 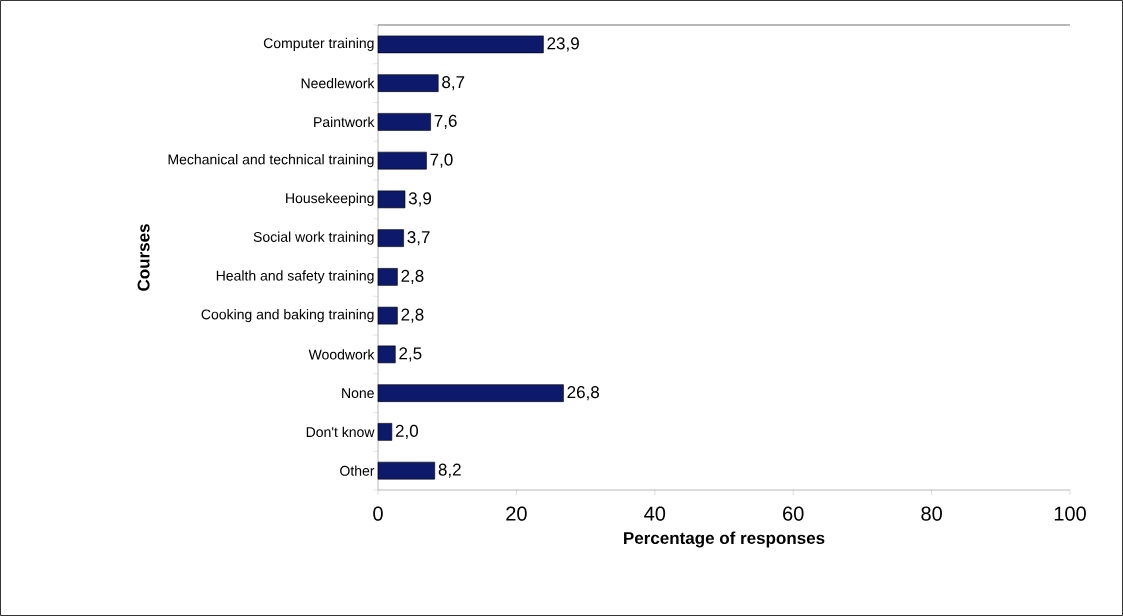 I want to click on y-tick-label: Paintwork, so click(x=344, y=122).